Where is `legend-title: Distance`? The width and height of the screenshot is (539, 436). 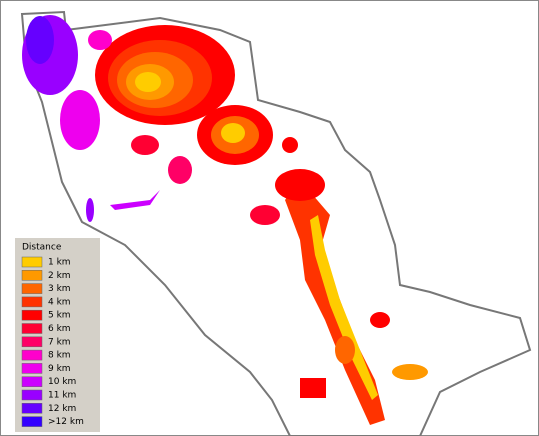 legend-title: Distance is located at coordinates (42, 248).